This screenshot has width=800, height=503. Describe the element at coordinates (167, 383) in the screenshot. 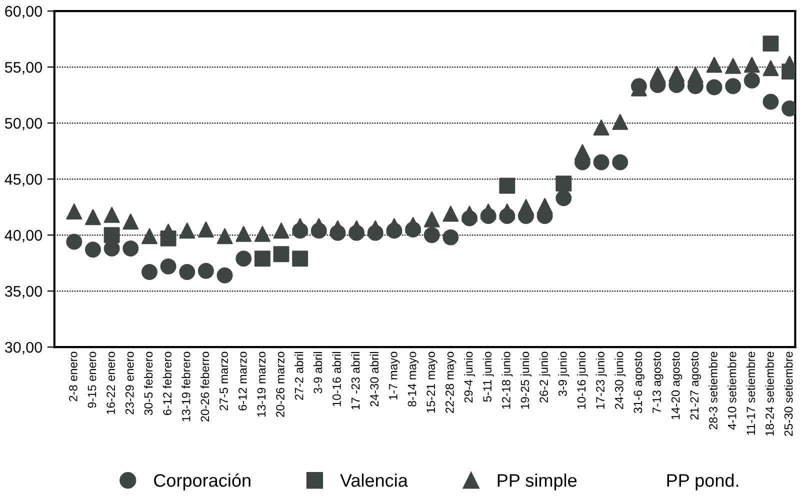

I see `x-tick-label: 6-12 febrero` at that location.